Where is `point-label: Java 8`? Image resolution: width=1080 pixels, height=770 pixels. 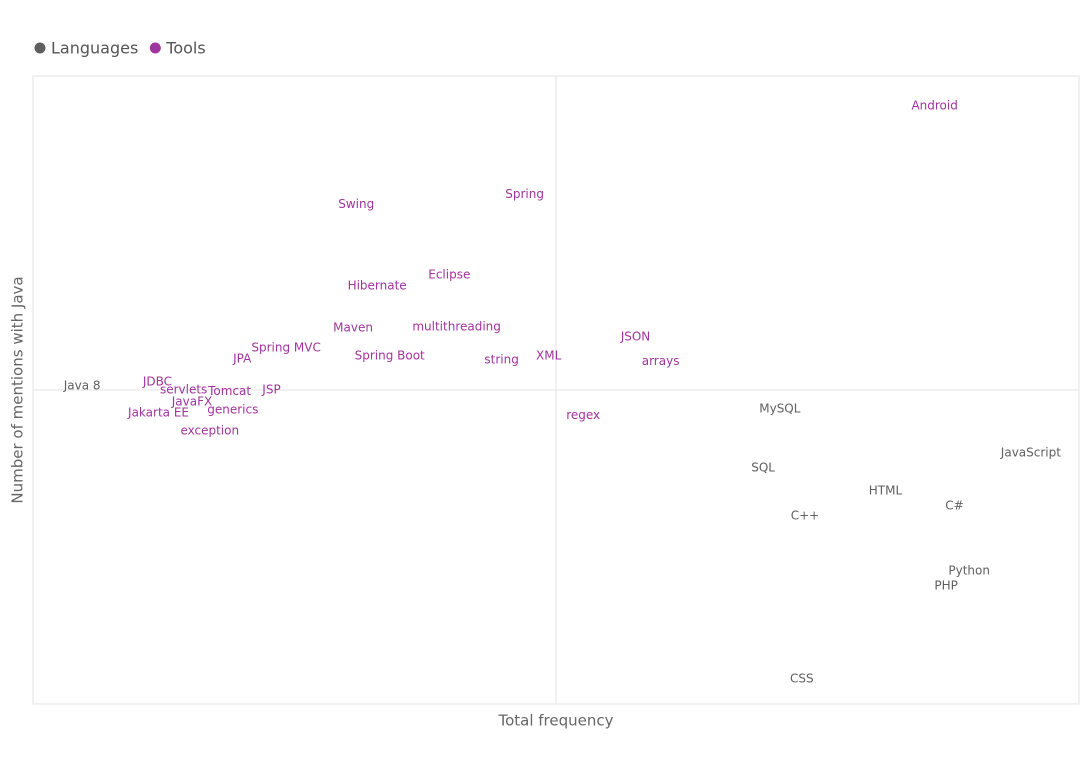 point-label: Java 8 is located at coordinates (82, 386).